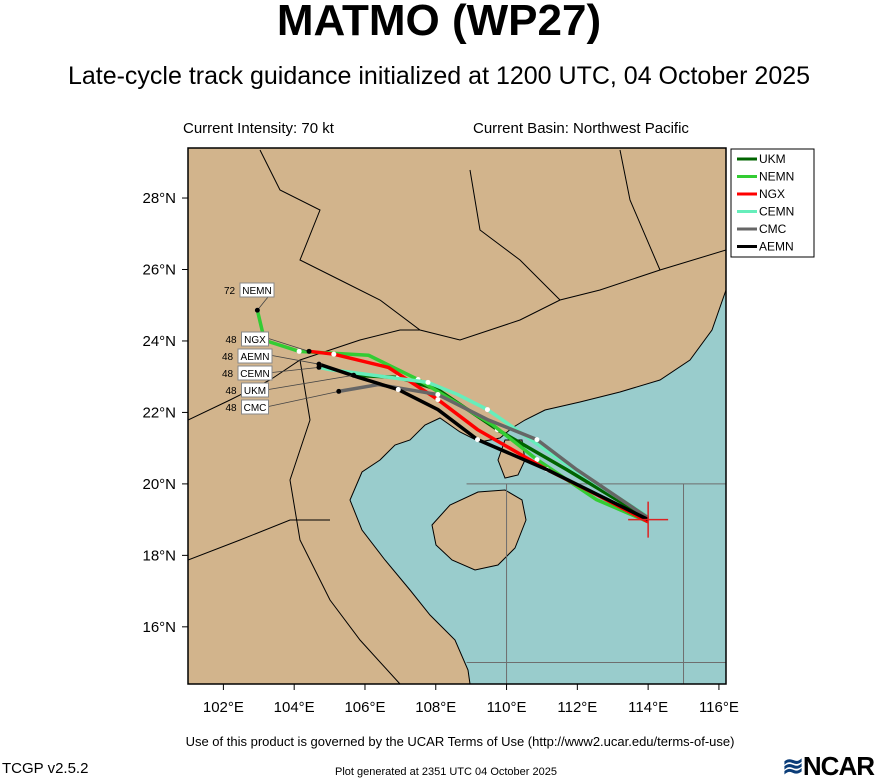  Describe the element at coordinates (719, 707) in the screenshot. I see `lon-tick-label: 116°E` at that location.